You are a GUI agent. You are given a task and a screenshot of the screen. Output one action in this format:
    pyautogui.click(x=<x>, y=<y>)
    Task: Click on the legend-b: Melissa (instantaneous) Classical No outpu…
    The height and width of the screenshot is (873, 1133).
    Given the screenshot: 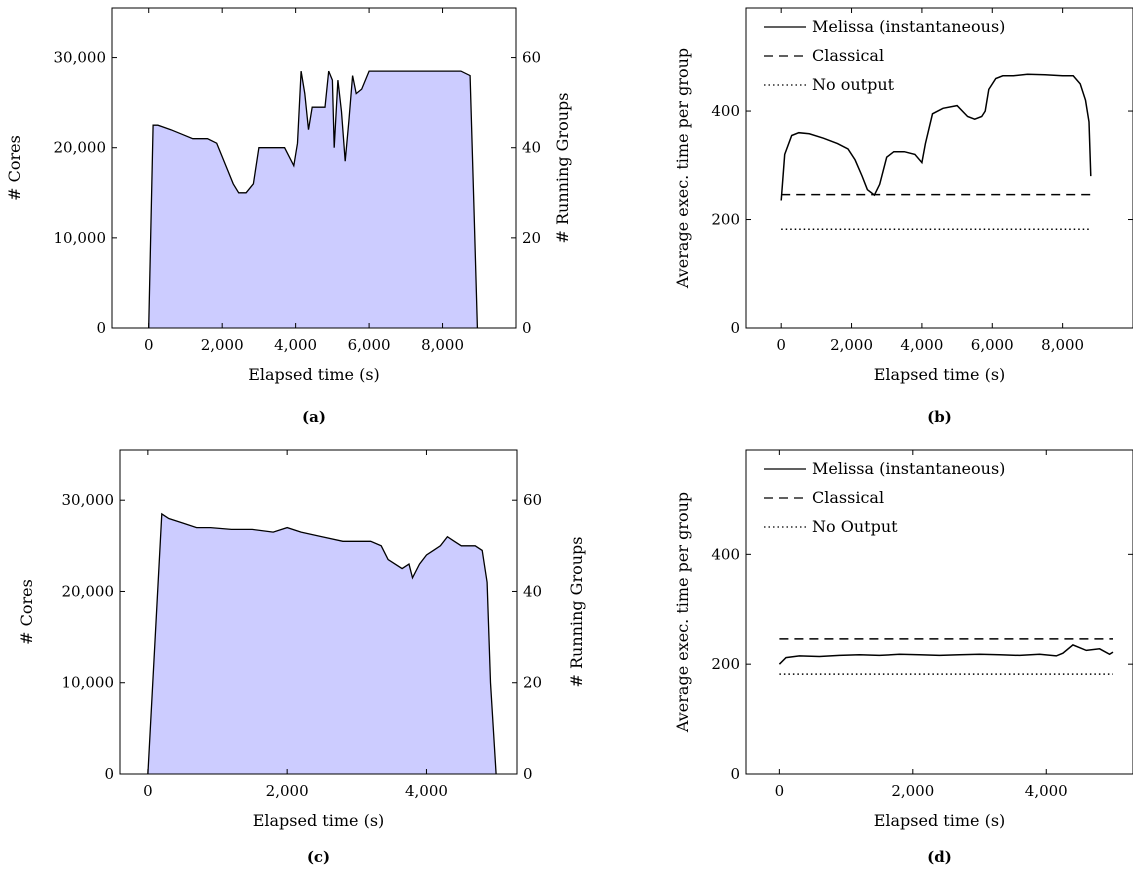 What is the action you would take?
    pyautogui.click(x=884, y=55)
    